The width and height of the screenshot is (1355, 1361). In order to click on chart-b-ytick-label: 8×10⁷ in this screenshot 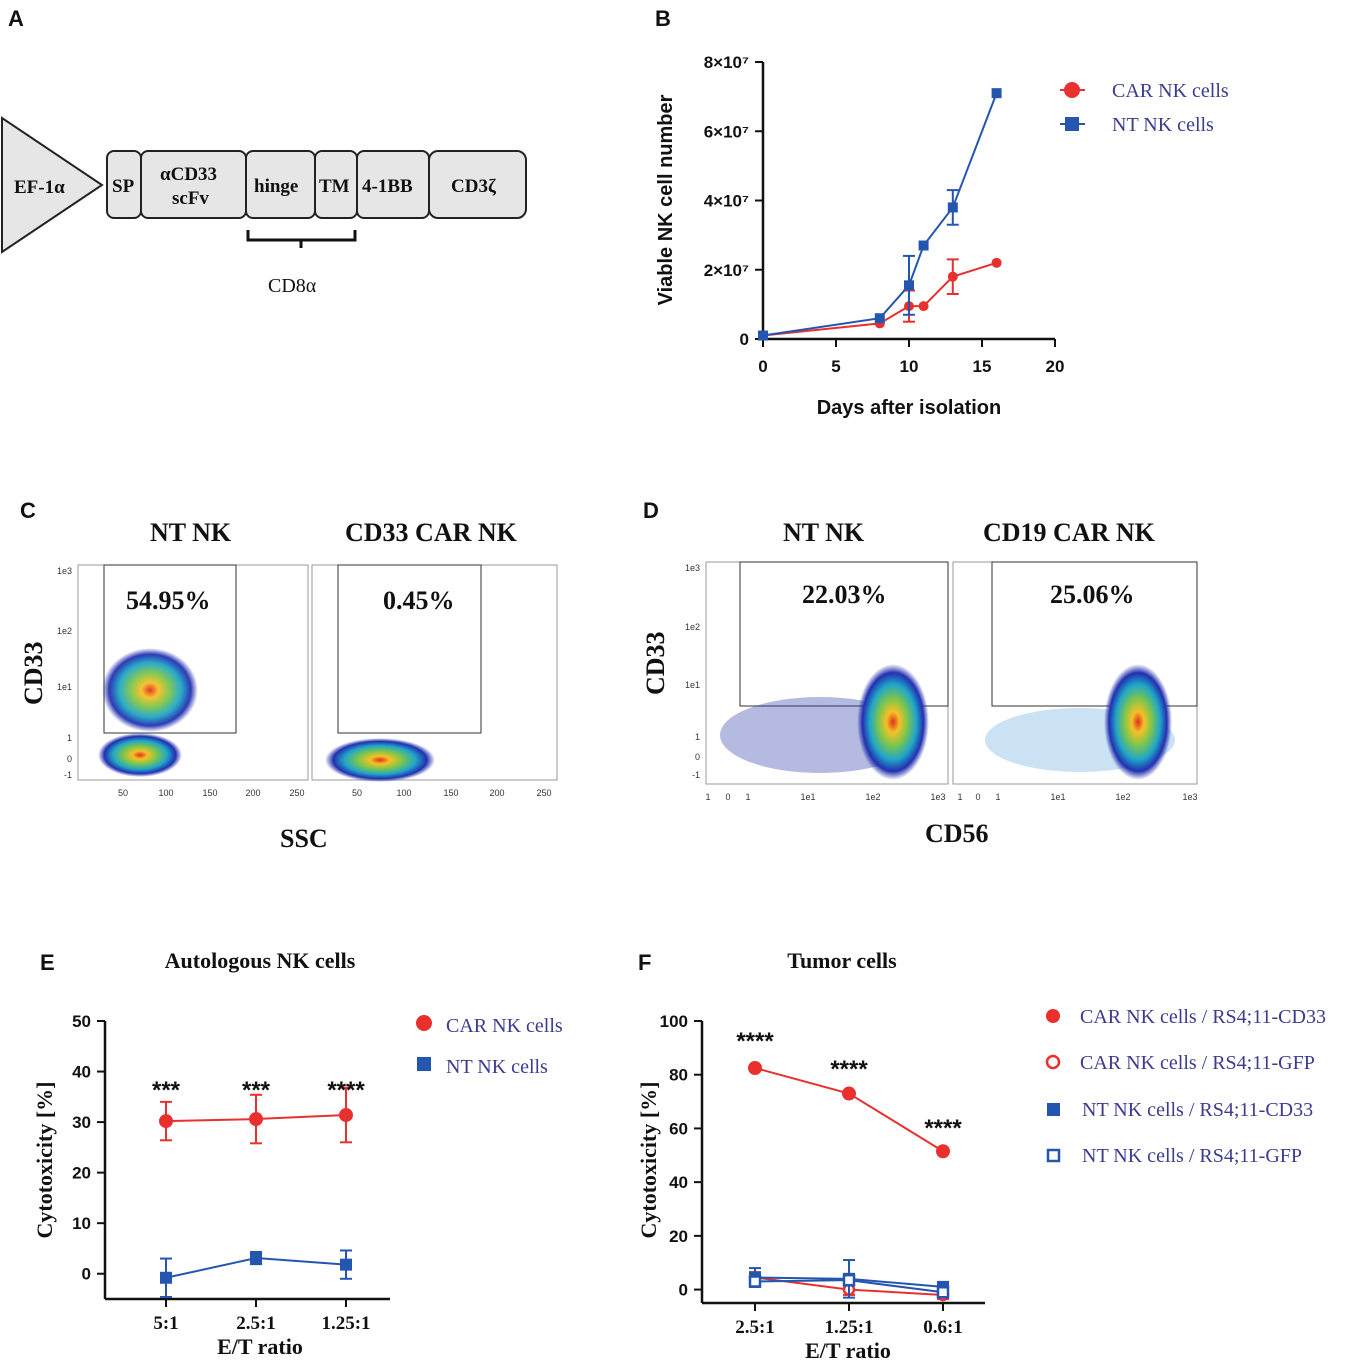, I will do `click(726, 62)`.